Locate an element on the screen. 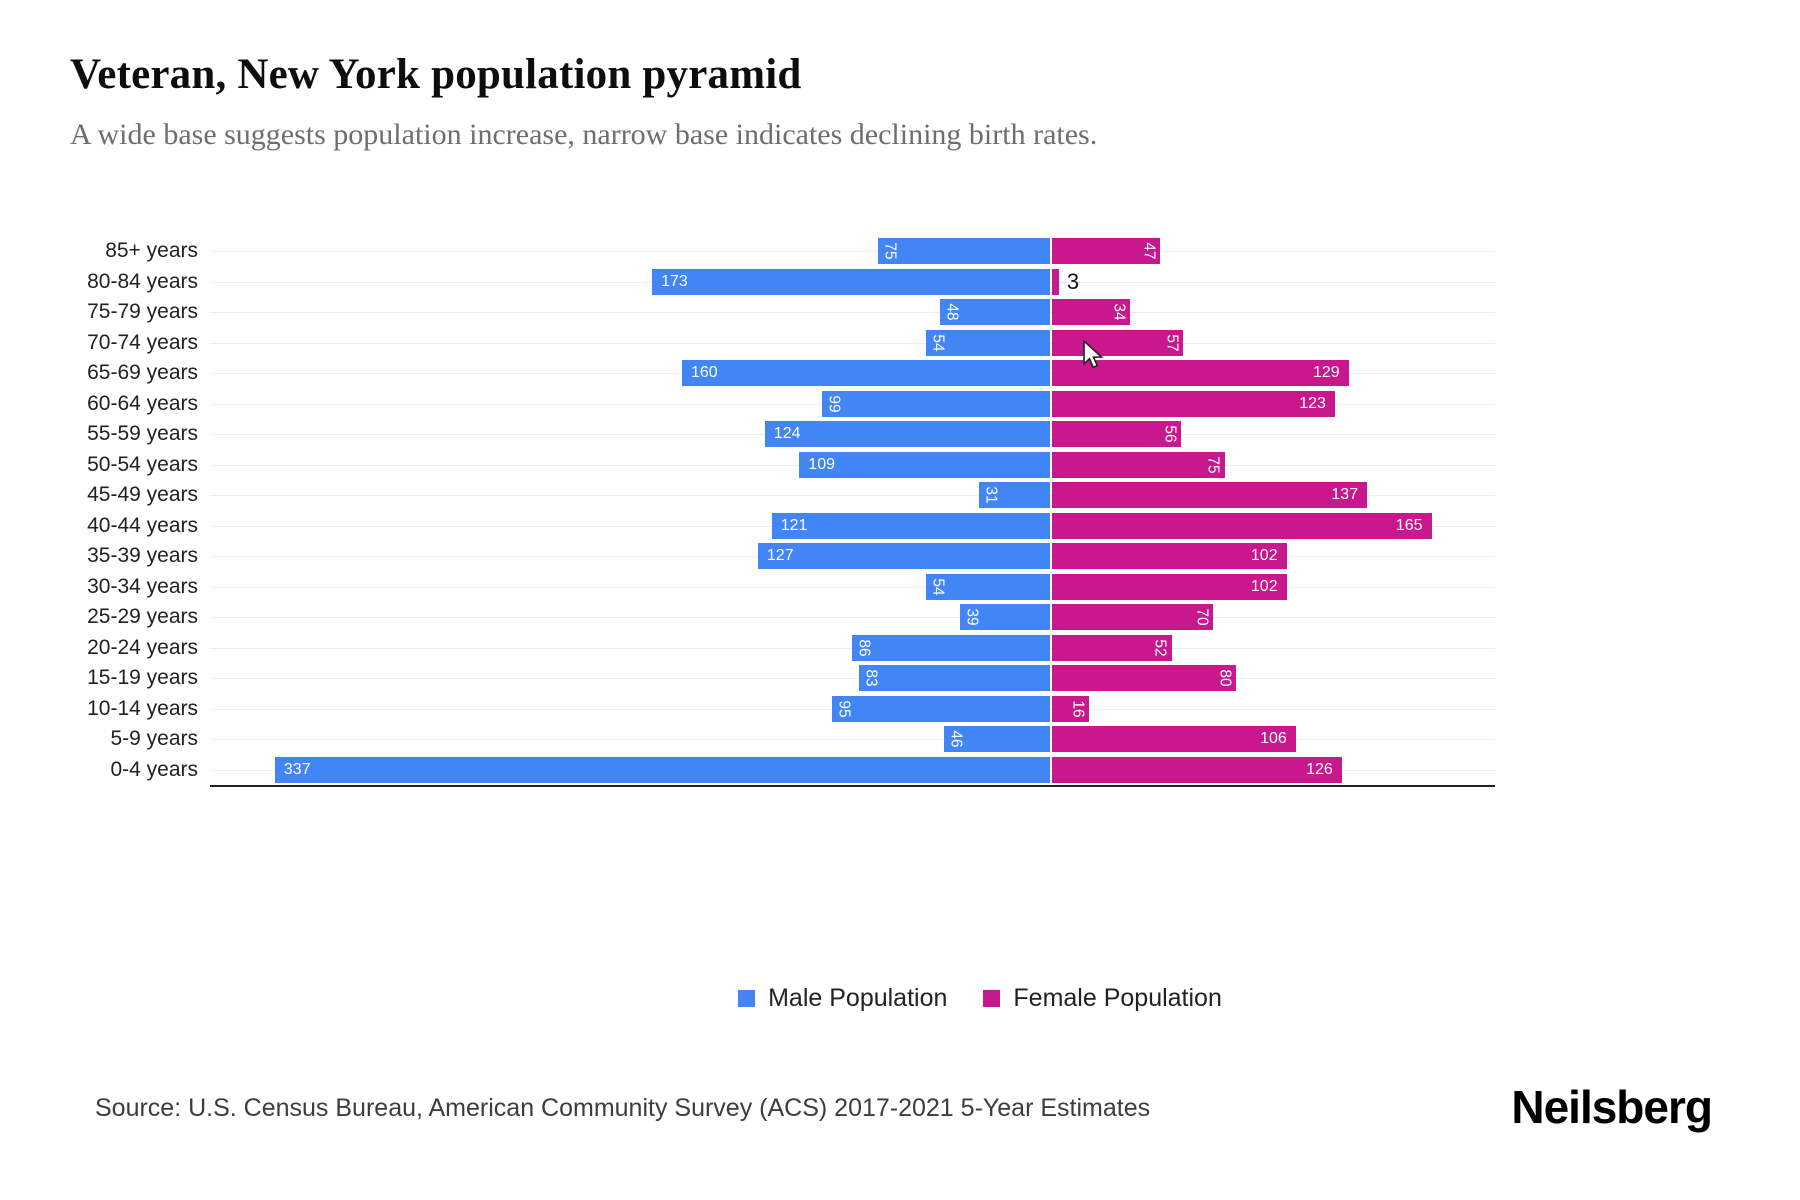 This screenshot has width=1800, height=1200. pyramid-row: 40-44 years 121 165 is located at coordinates (900, 526).